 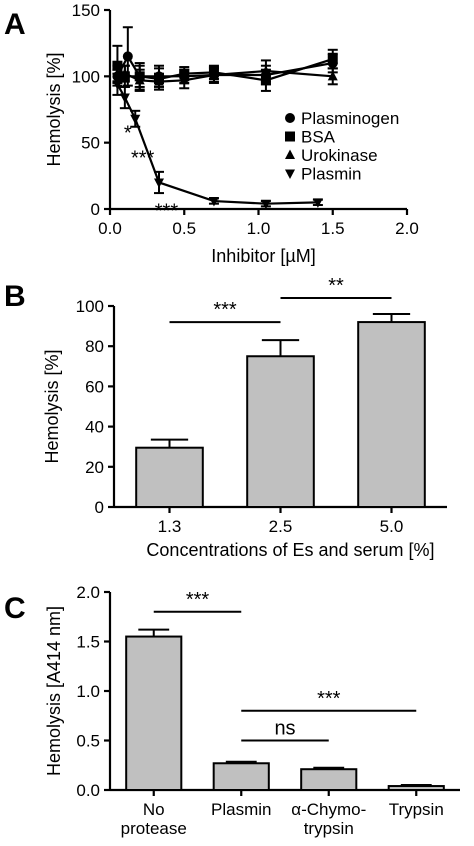 I want to click on y-tick-label: 0.5, so click(x=88, y=741).